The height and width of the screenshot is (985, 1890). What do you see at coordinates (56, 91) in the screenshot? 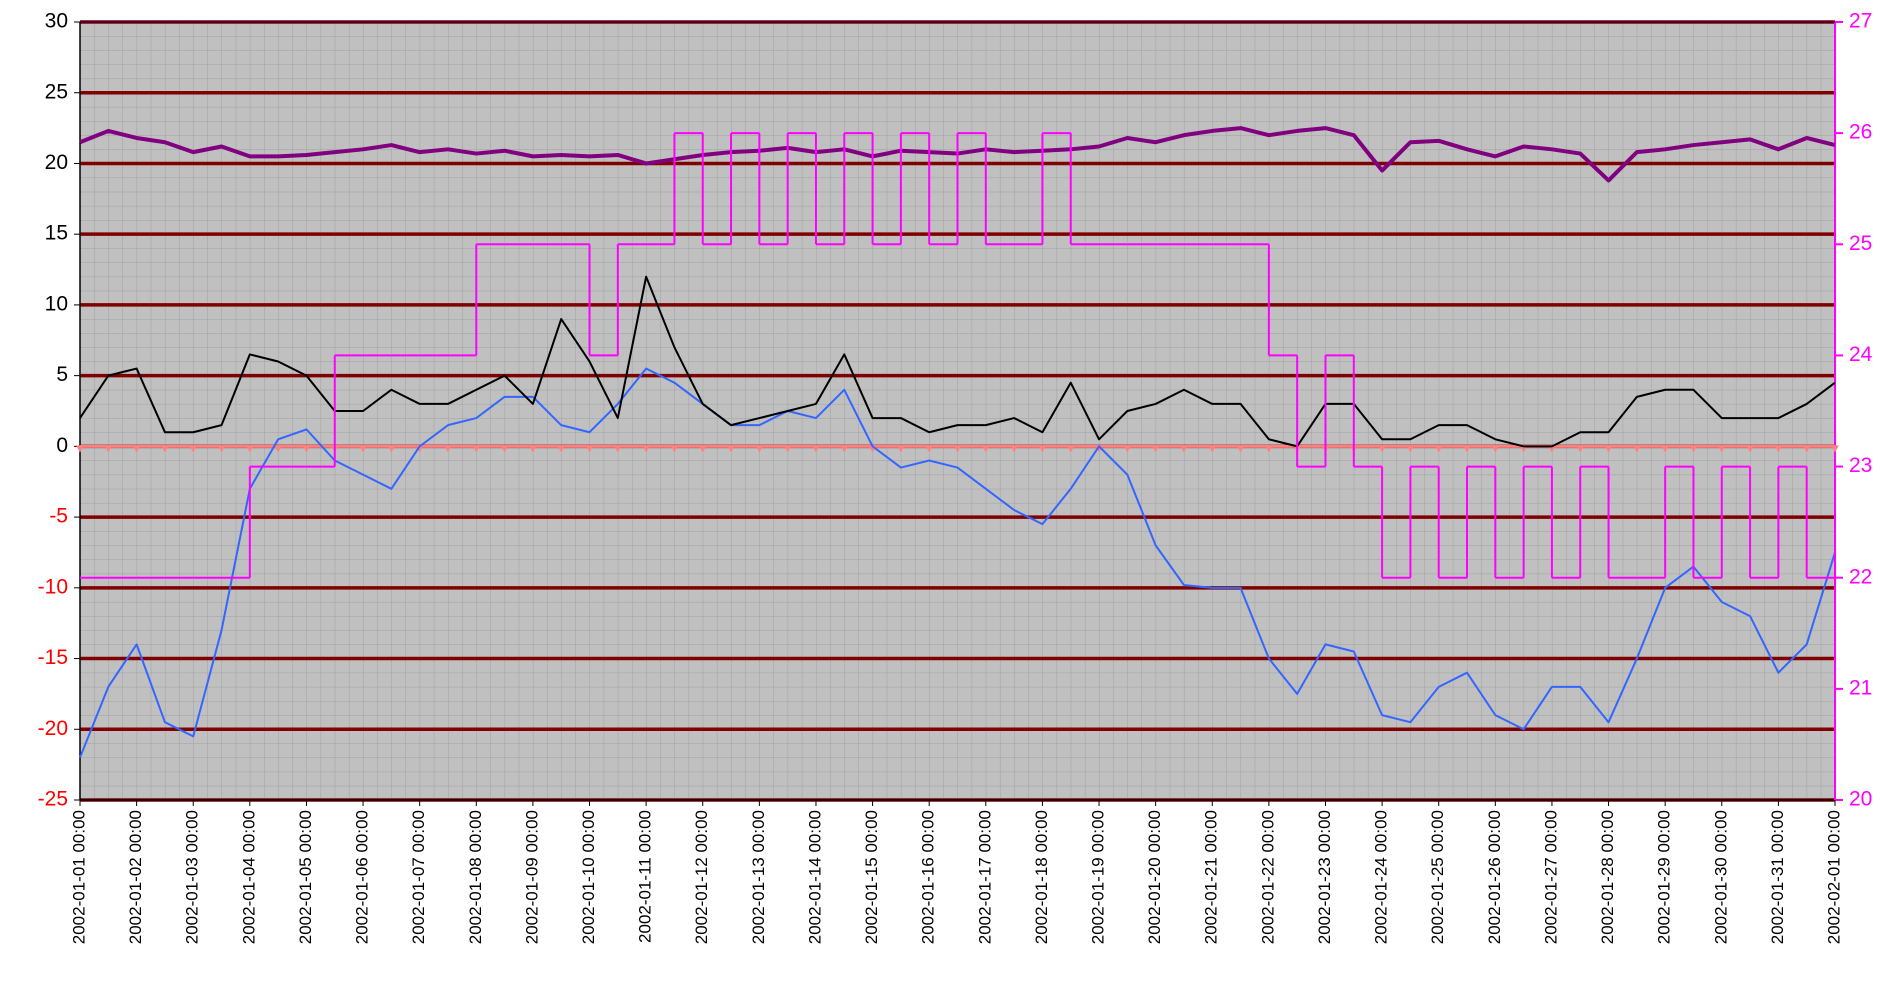
I see `y-tick-label: 25` at bounding box center [56, 91].